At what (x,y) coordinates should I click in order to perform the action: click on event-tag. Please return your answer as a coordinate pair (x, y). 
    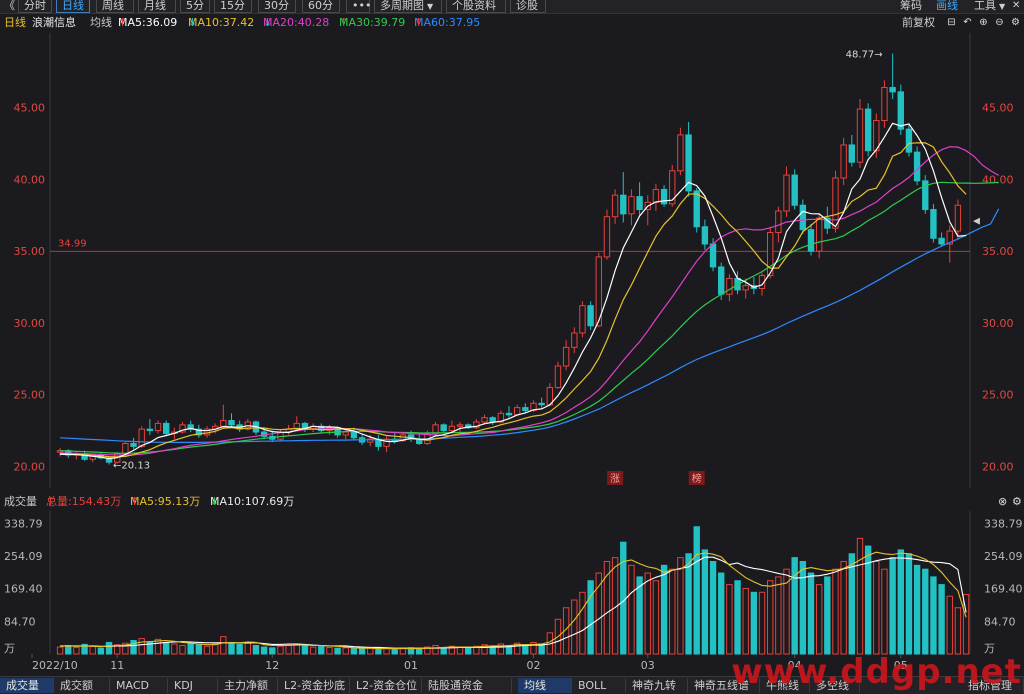
    Looking at the image, I should click on (696, 478).